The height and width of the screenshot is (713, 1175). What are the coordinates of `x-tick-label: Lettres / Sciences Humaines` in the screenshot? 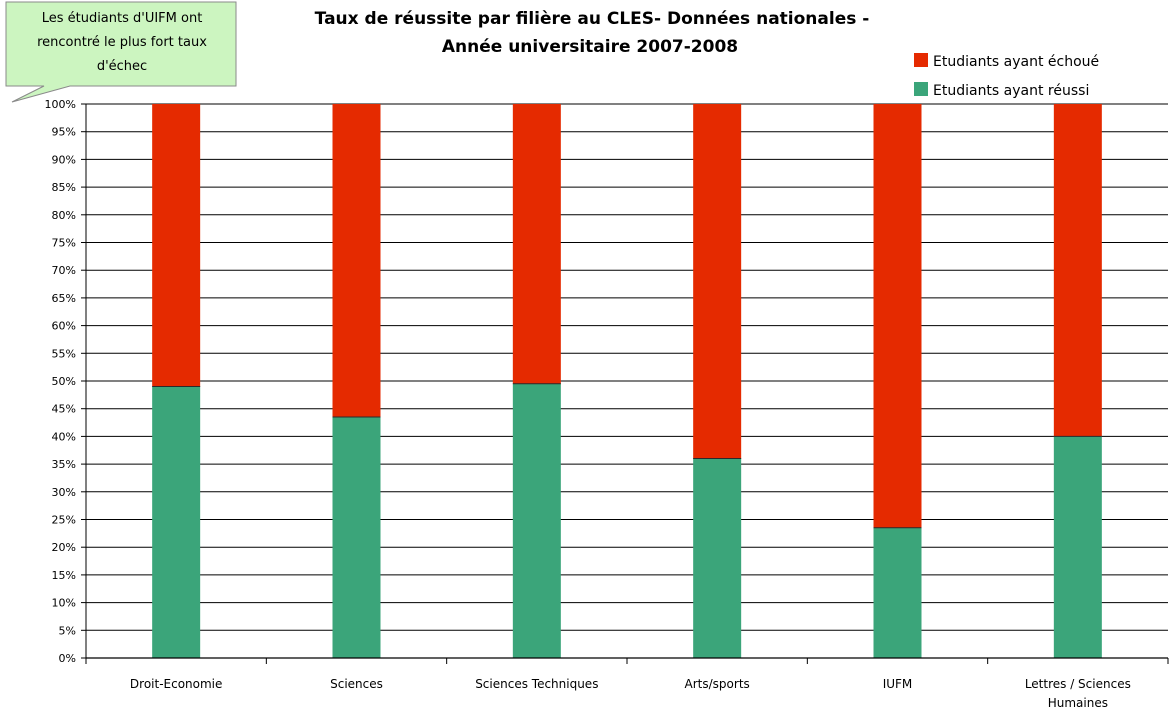 It's located at (1078, 693).